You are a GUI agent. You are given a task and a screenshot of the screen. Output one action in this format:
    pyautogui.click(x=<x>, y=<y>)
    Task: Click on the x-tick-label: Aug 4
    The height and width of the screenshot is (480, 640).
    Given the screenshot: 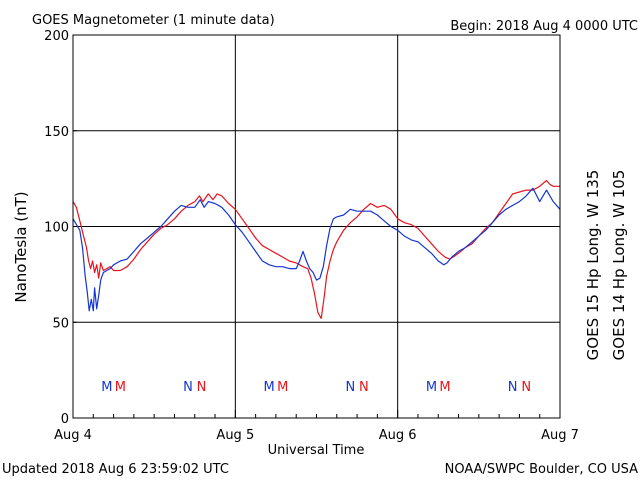 What is the action you would take?
    pyautogui.click(x=73, y=435)
    